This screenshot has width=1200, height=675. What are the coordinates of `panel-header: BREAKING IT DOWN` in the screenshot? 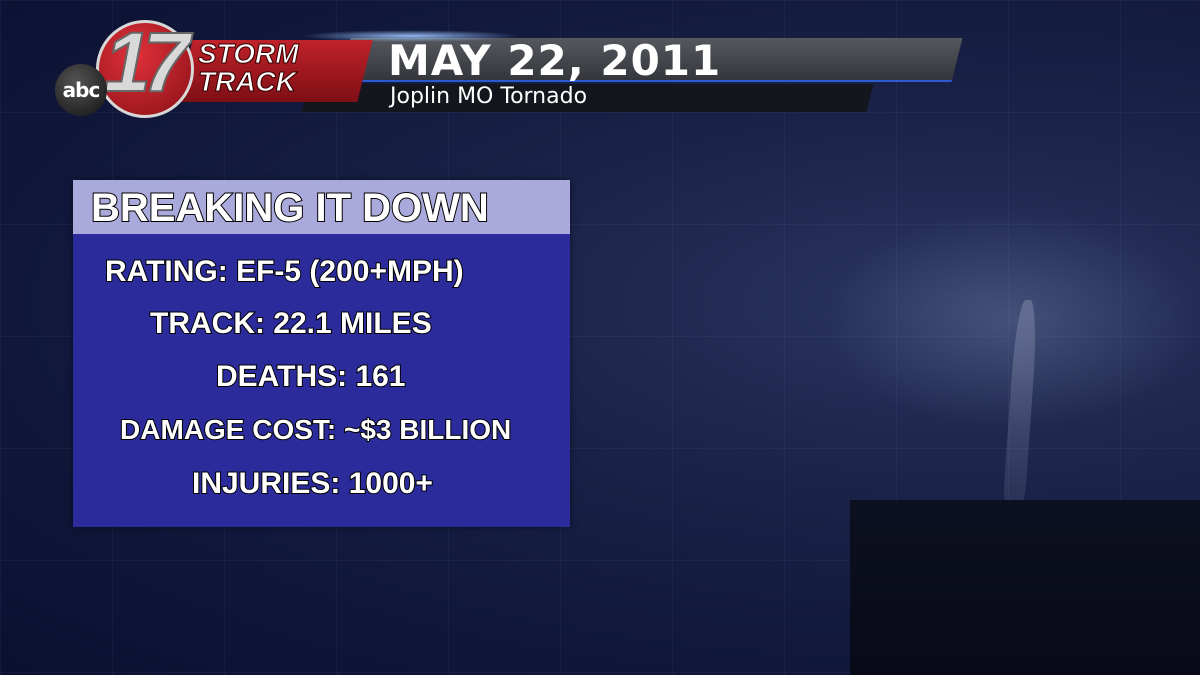 It's located at (321, 207).